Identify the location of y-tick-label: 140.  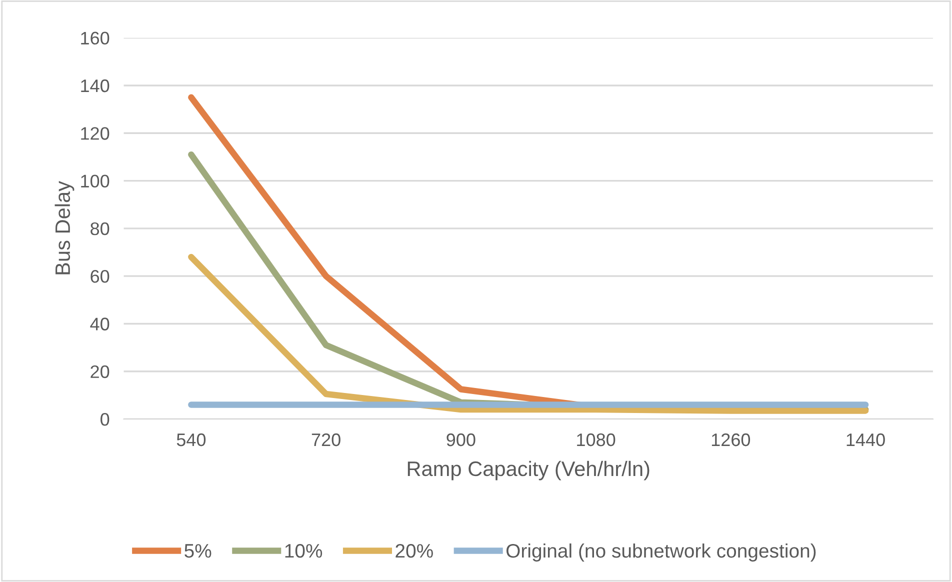
(95, 85).